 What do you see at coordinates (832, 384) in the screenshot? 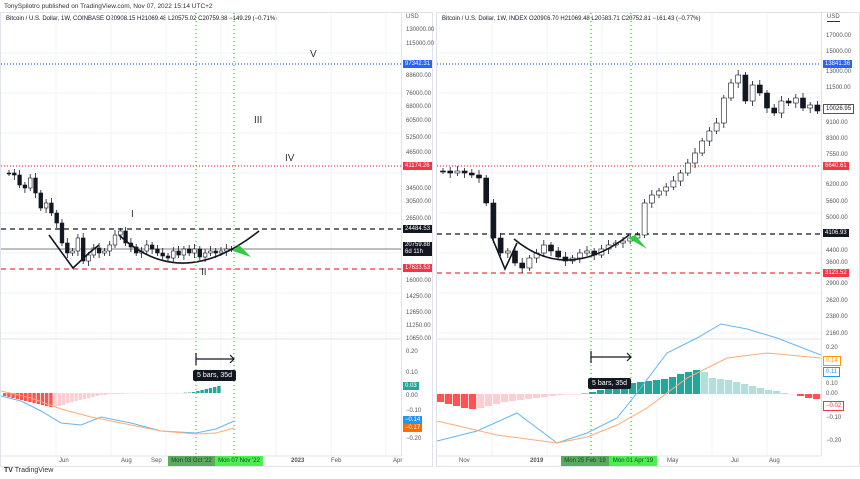
I see `axis-tick: 0.10` at bounding box center [832, 384].